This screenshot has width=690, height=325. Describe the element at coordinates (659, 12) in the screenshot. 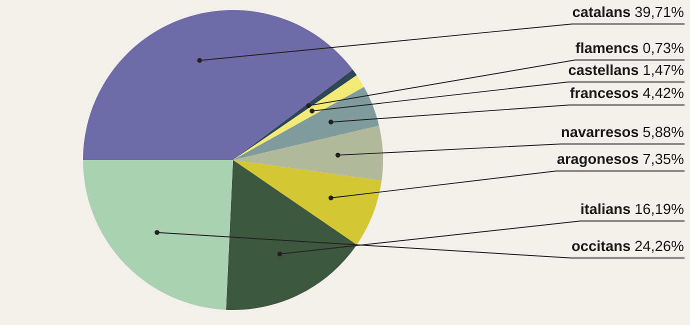

I see `data-label: 39,71%` at that location.